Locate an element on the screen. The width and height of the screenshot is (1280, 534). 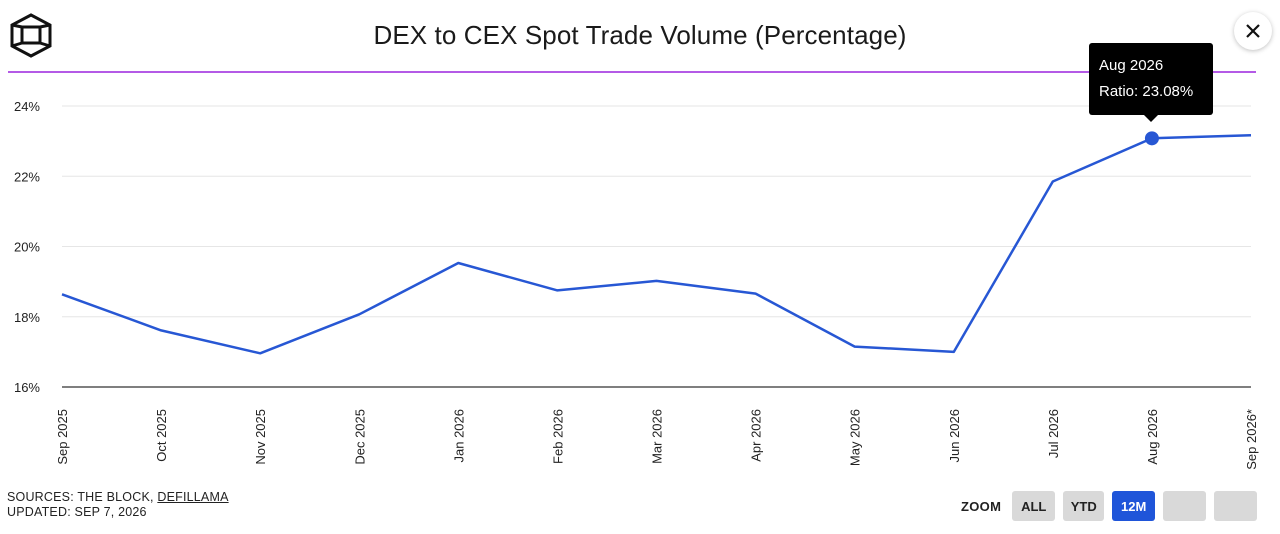
x-tick-label: Jul 2026 is located at coordinates (1053, 433).